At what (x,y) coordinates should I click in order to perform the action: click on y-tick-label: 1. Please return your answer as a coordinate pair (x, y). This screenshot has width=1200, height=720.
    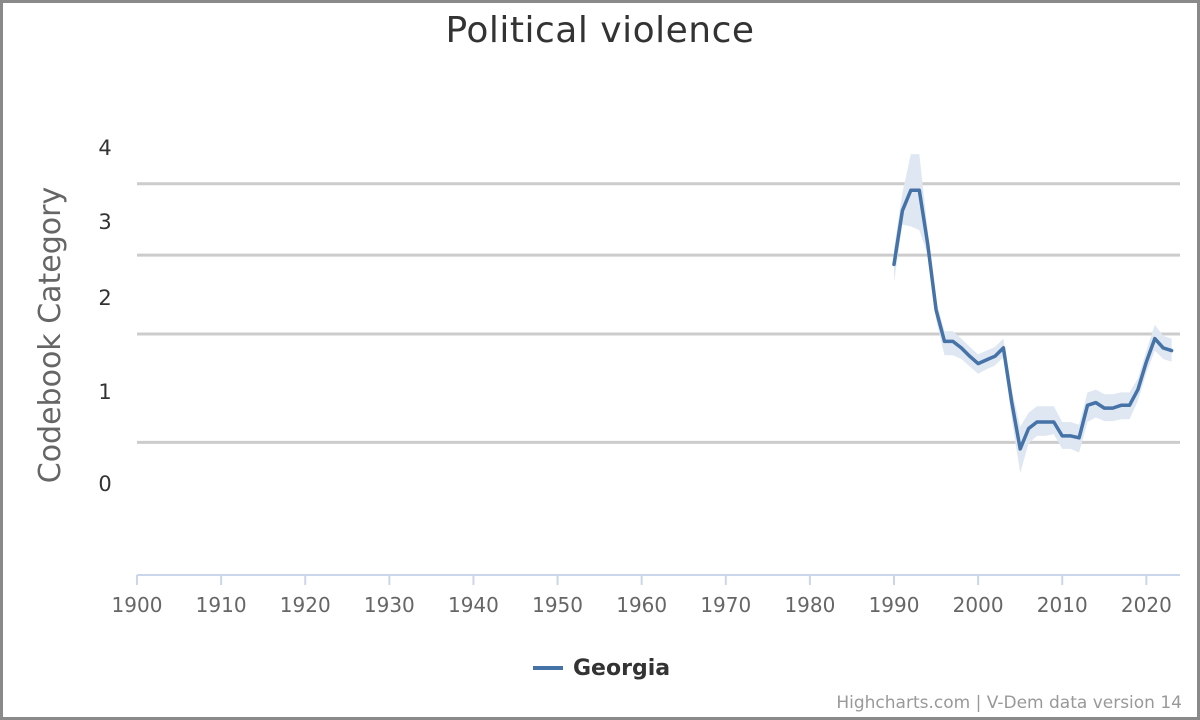
    Looking at the image, I should click on (104, 392).